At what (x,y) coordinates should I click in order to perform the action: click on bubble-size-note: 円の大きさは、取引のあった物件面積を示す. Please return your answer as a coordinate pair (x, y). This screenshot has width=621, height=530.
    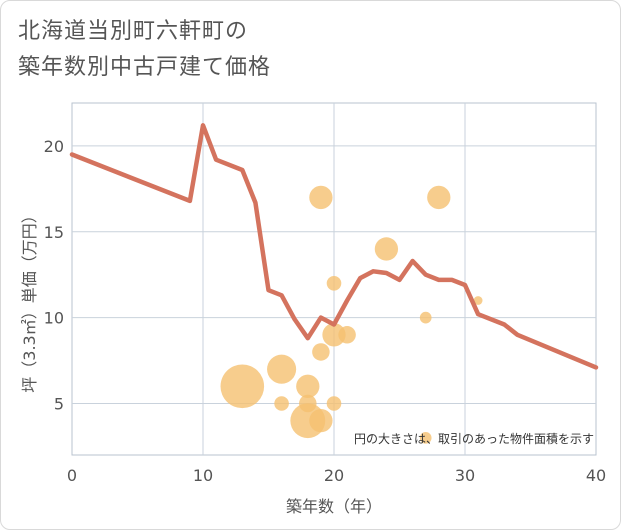
    Looking at the image, I should click on (474, 438).